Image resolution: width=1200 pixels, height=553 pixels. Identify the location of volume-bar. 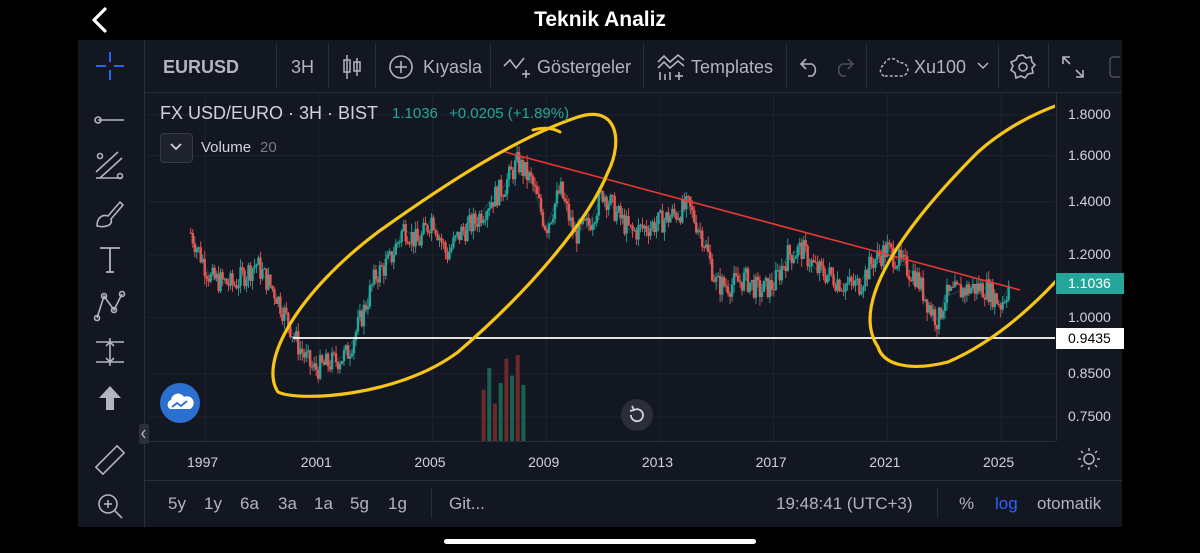
(517, 398).